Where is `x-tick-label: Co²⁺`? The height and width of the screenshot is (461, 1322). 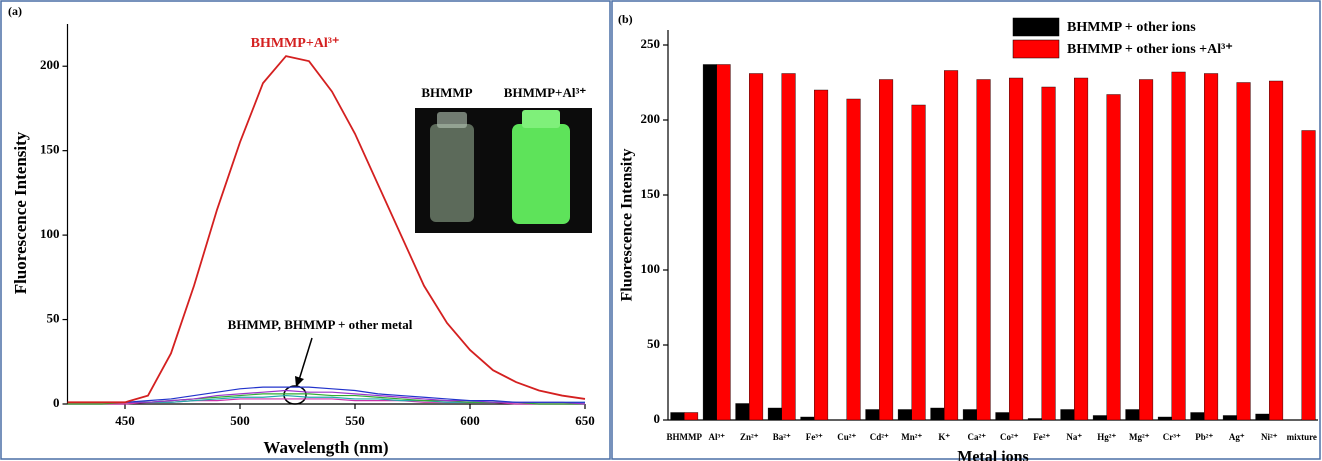 x-tick-label: Co²⁺ is located at coordinates (1009, 437).